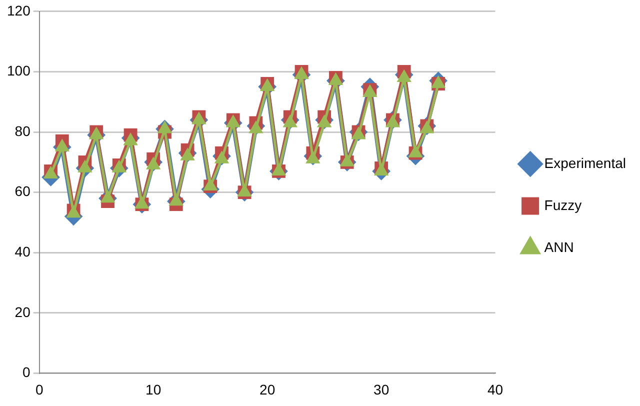  I want to click on x-tick-label: 20, so click(268, 389).